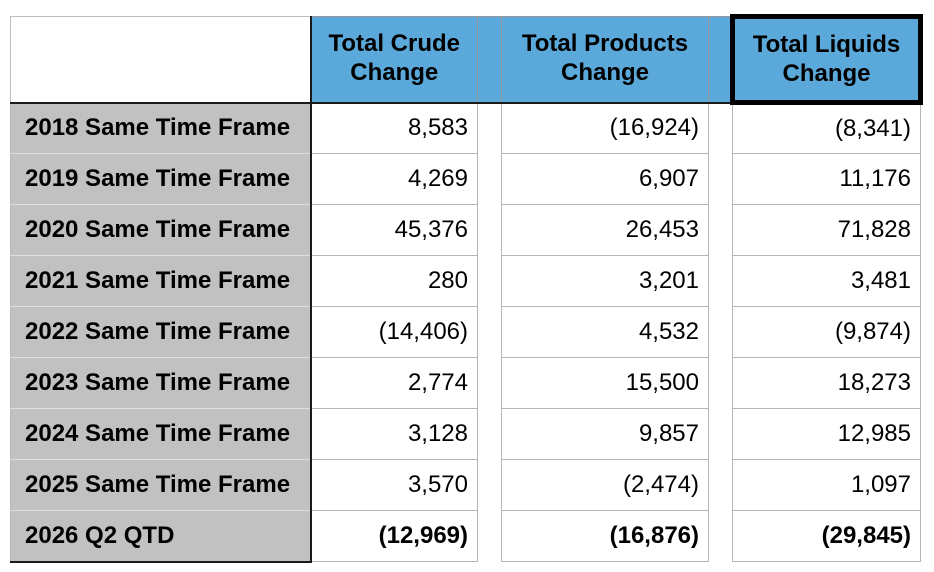 The height and width of the screenshot is (572, 934). I want to click on cell-liquids: 12,985, so click(826, 434).